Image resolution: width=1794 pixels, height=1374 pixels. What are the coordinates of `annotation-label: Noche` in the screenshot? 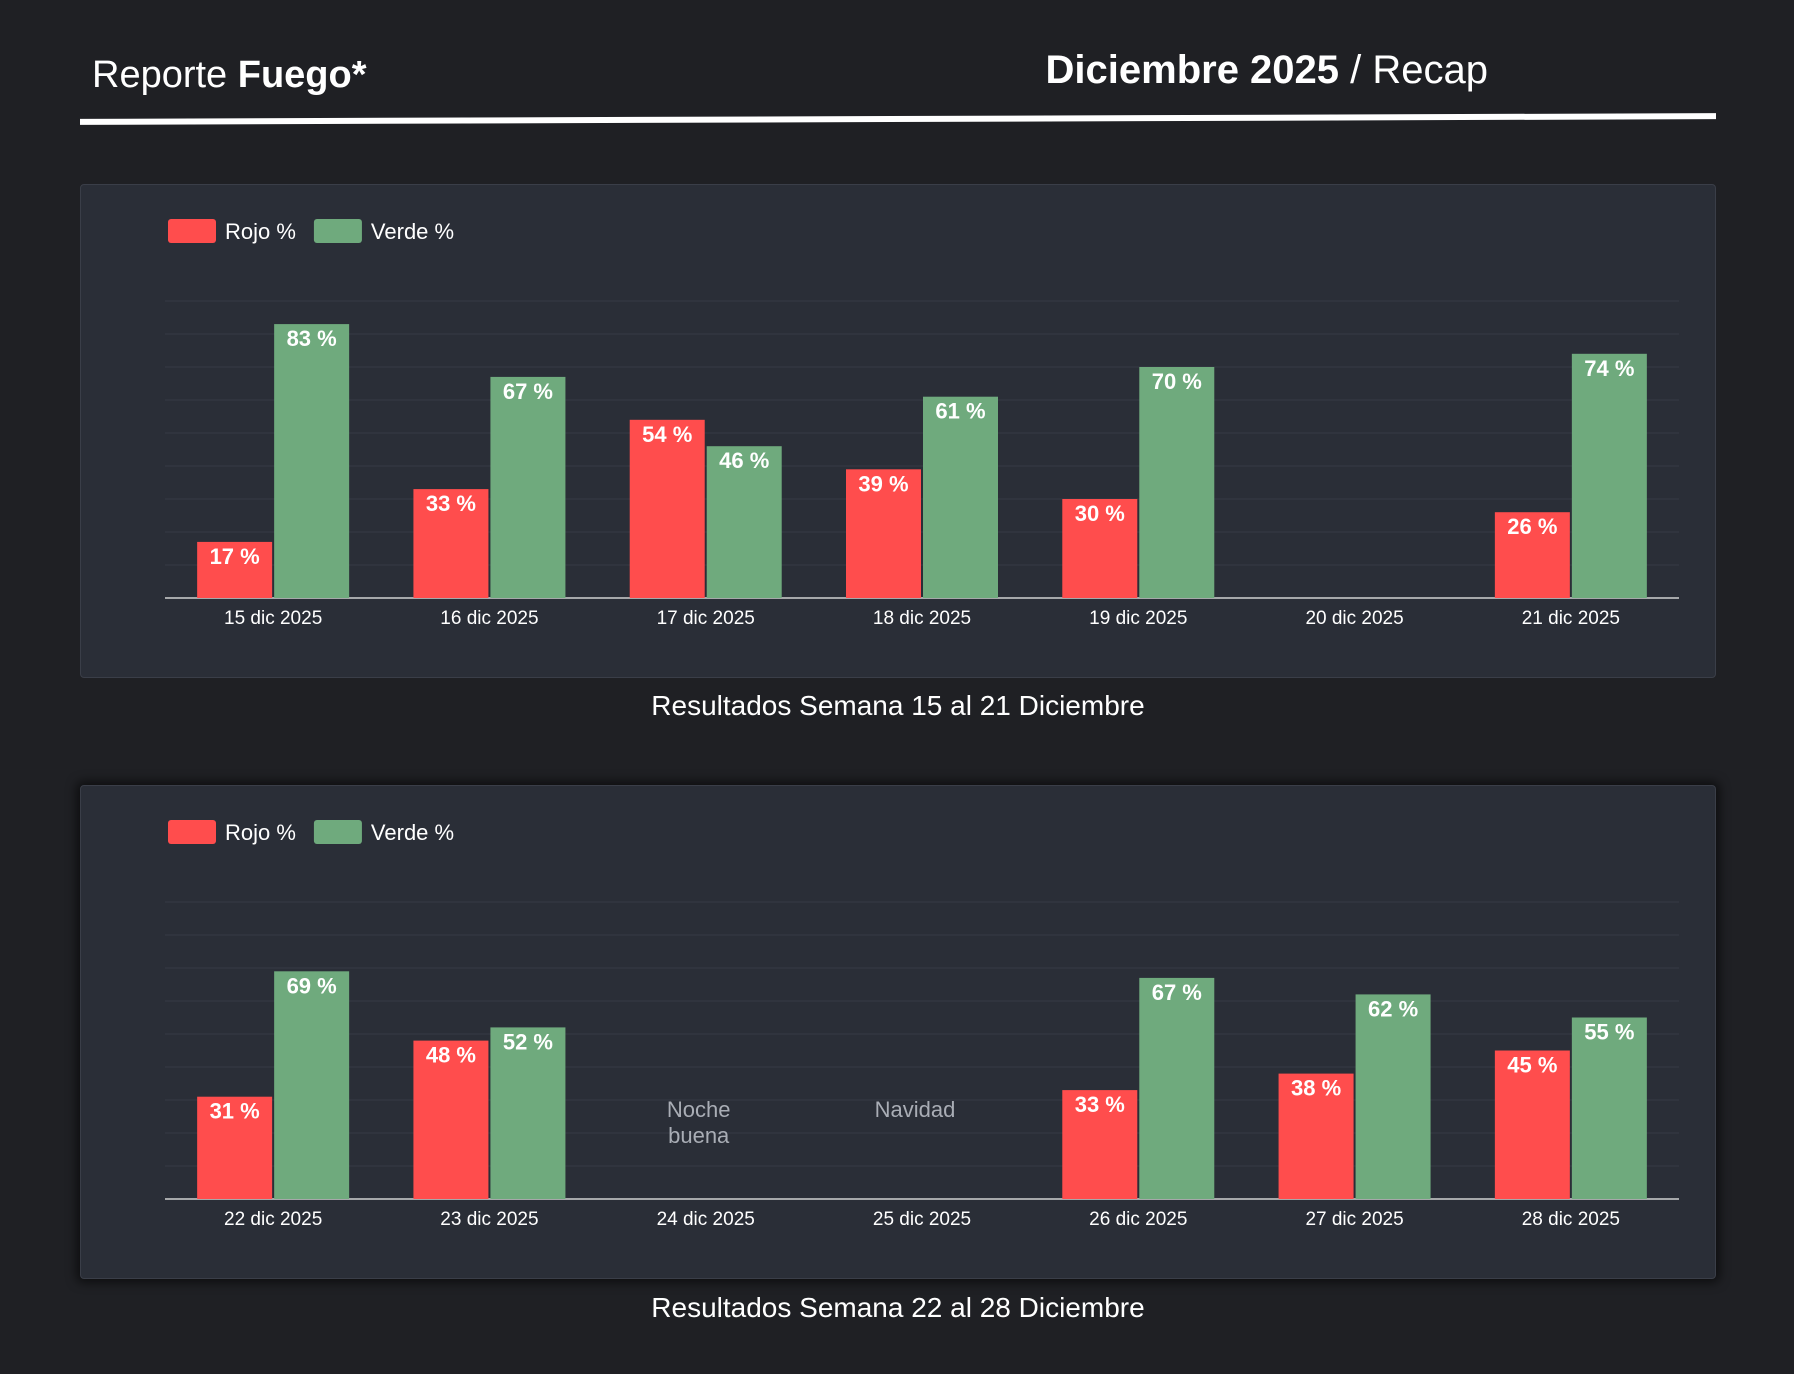 It's located at (699, 1109).